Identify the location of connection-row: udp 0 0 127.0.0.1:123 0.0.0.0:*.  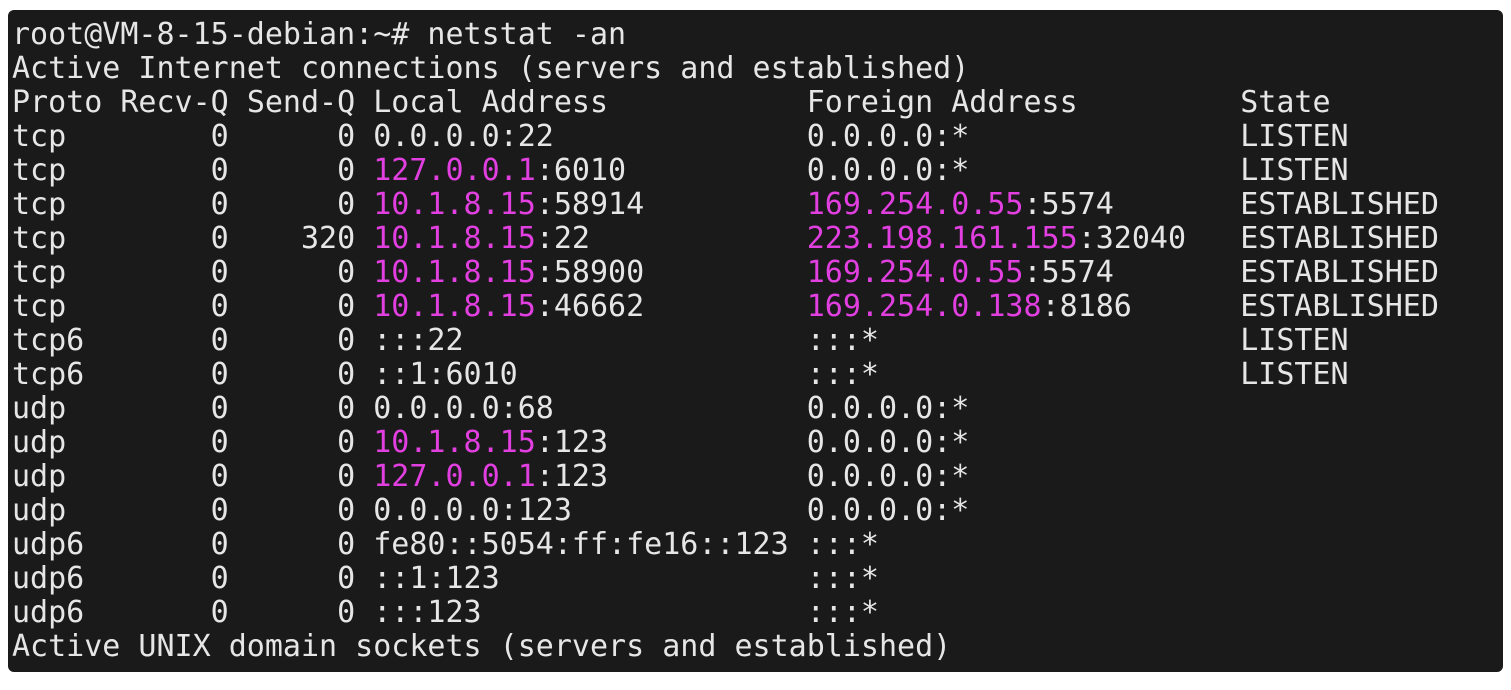
(725, 477).